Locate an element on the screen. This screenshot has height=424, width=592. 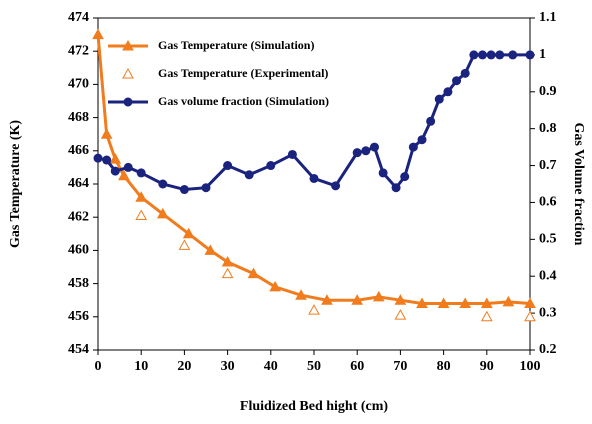
legend-label: Gas Temperature (Experimental) is located at coordinates (243, 73).